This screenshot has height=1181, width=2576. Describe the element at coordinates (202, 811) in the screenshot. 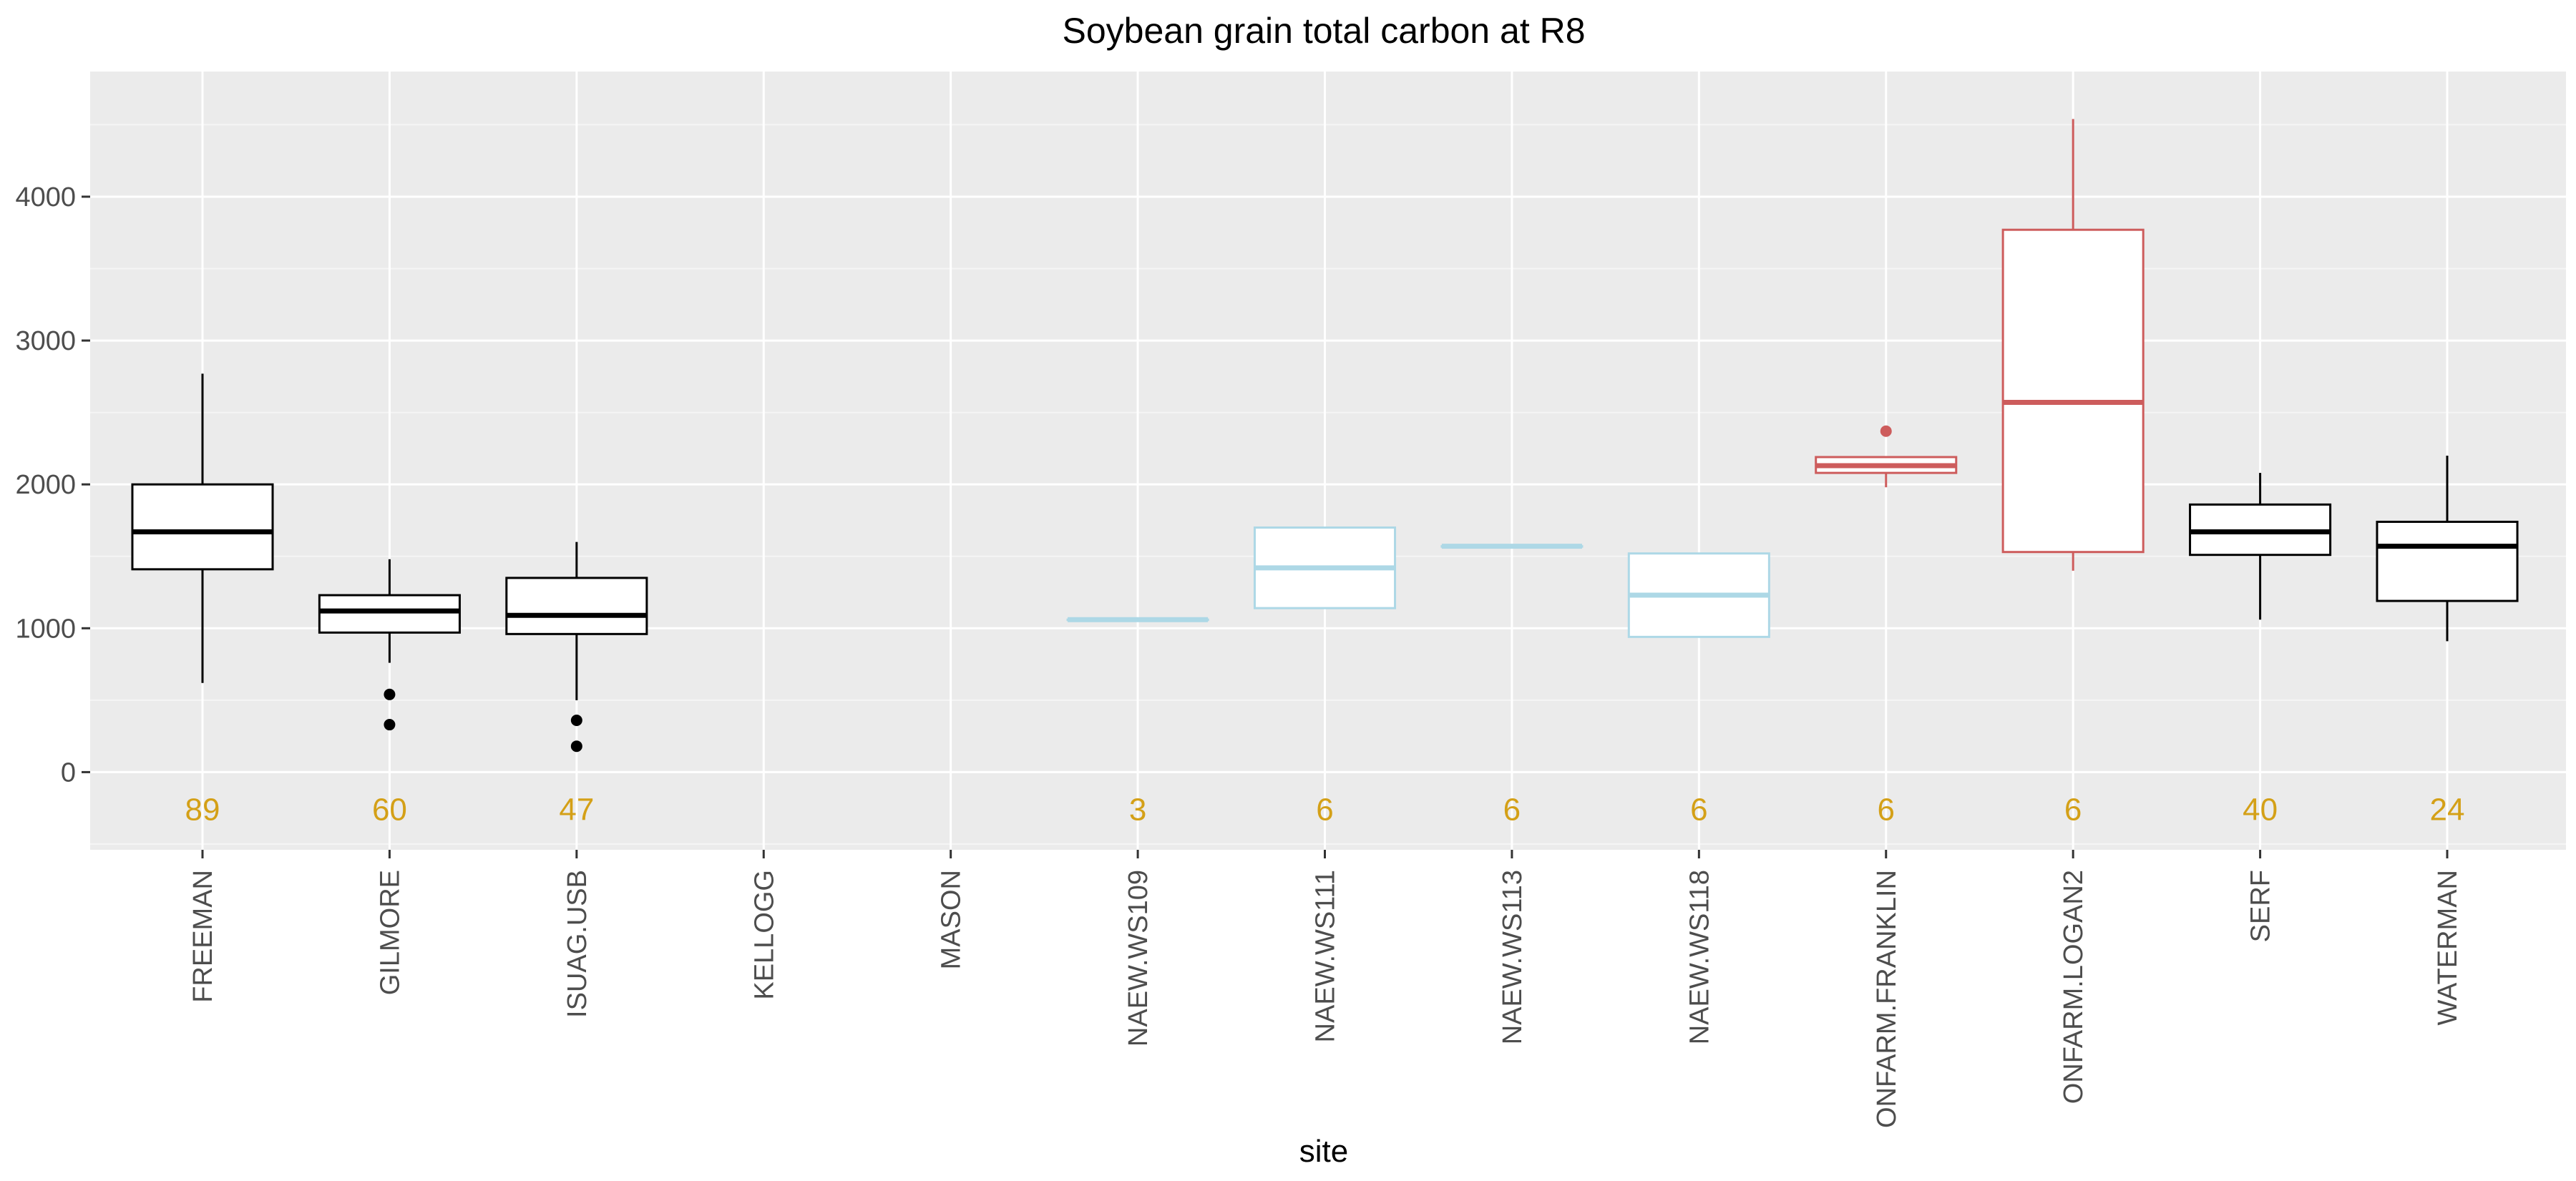

I see `count-label: 89` at that location.